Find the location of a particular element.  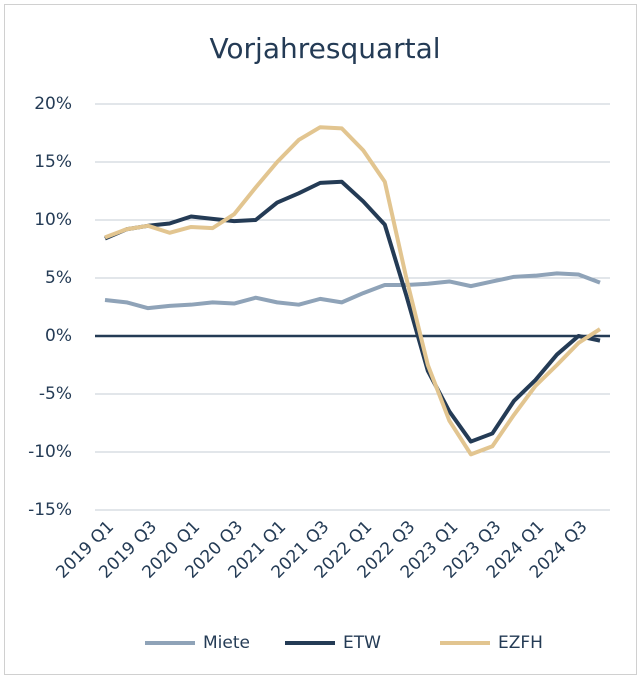

series-line is located at coordinates (352, 291).